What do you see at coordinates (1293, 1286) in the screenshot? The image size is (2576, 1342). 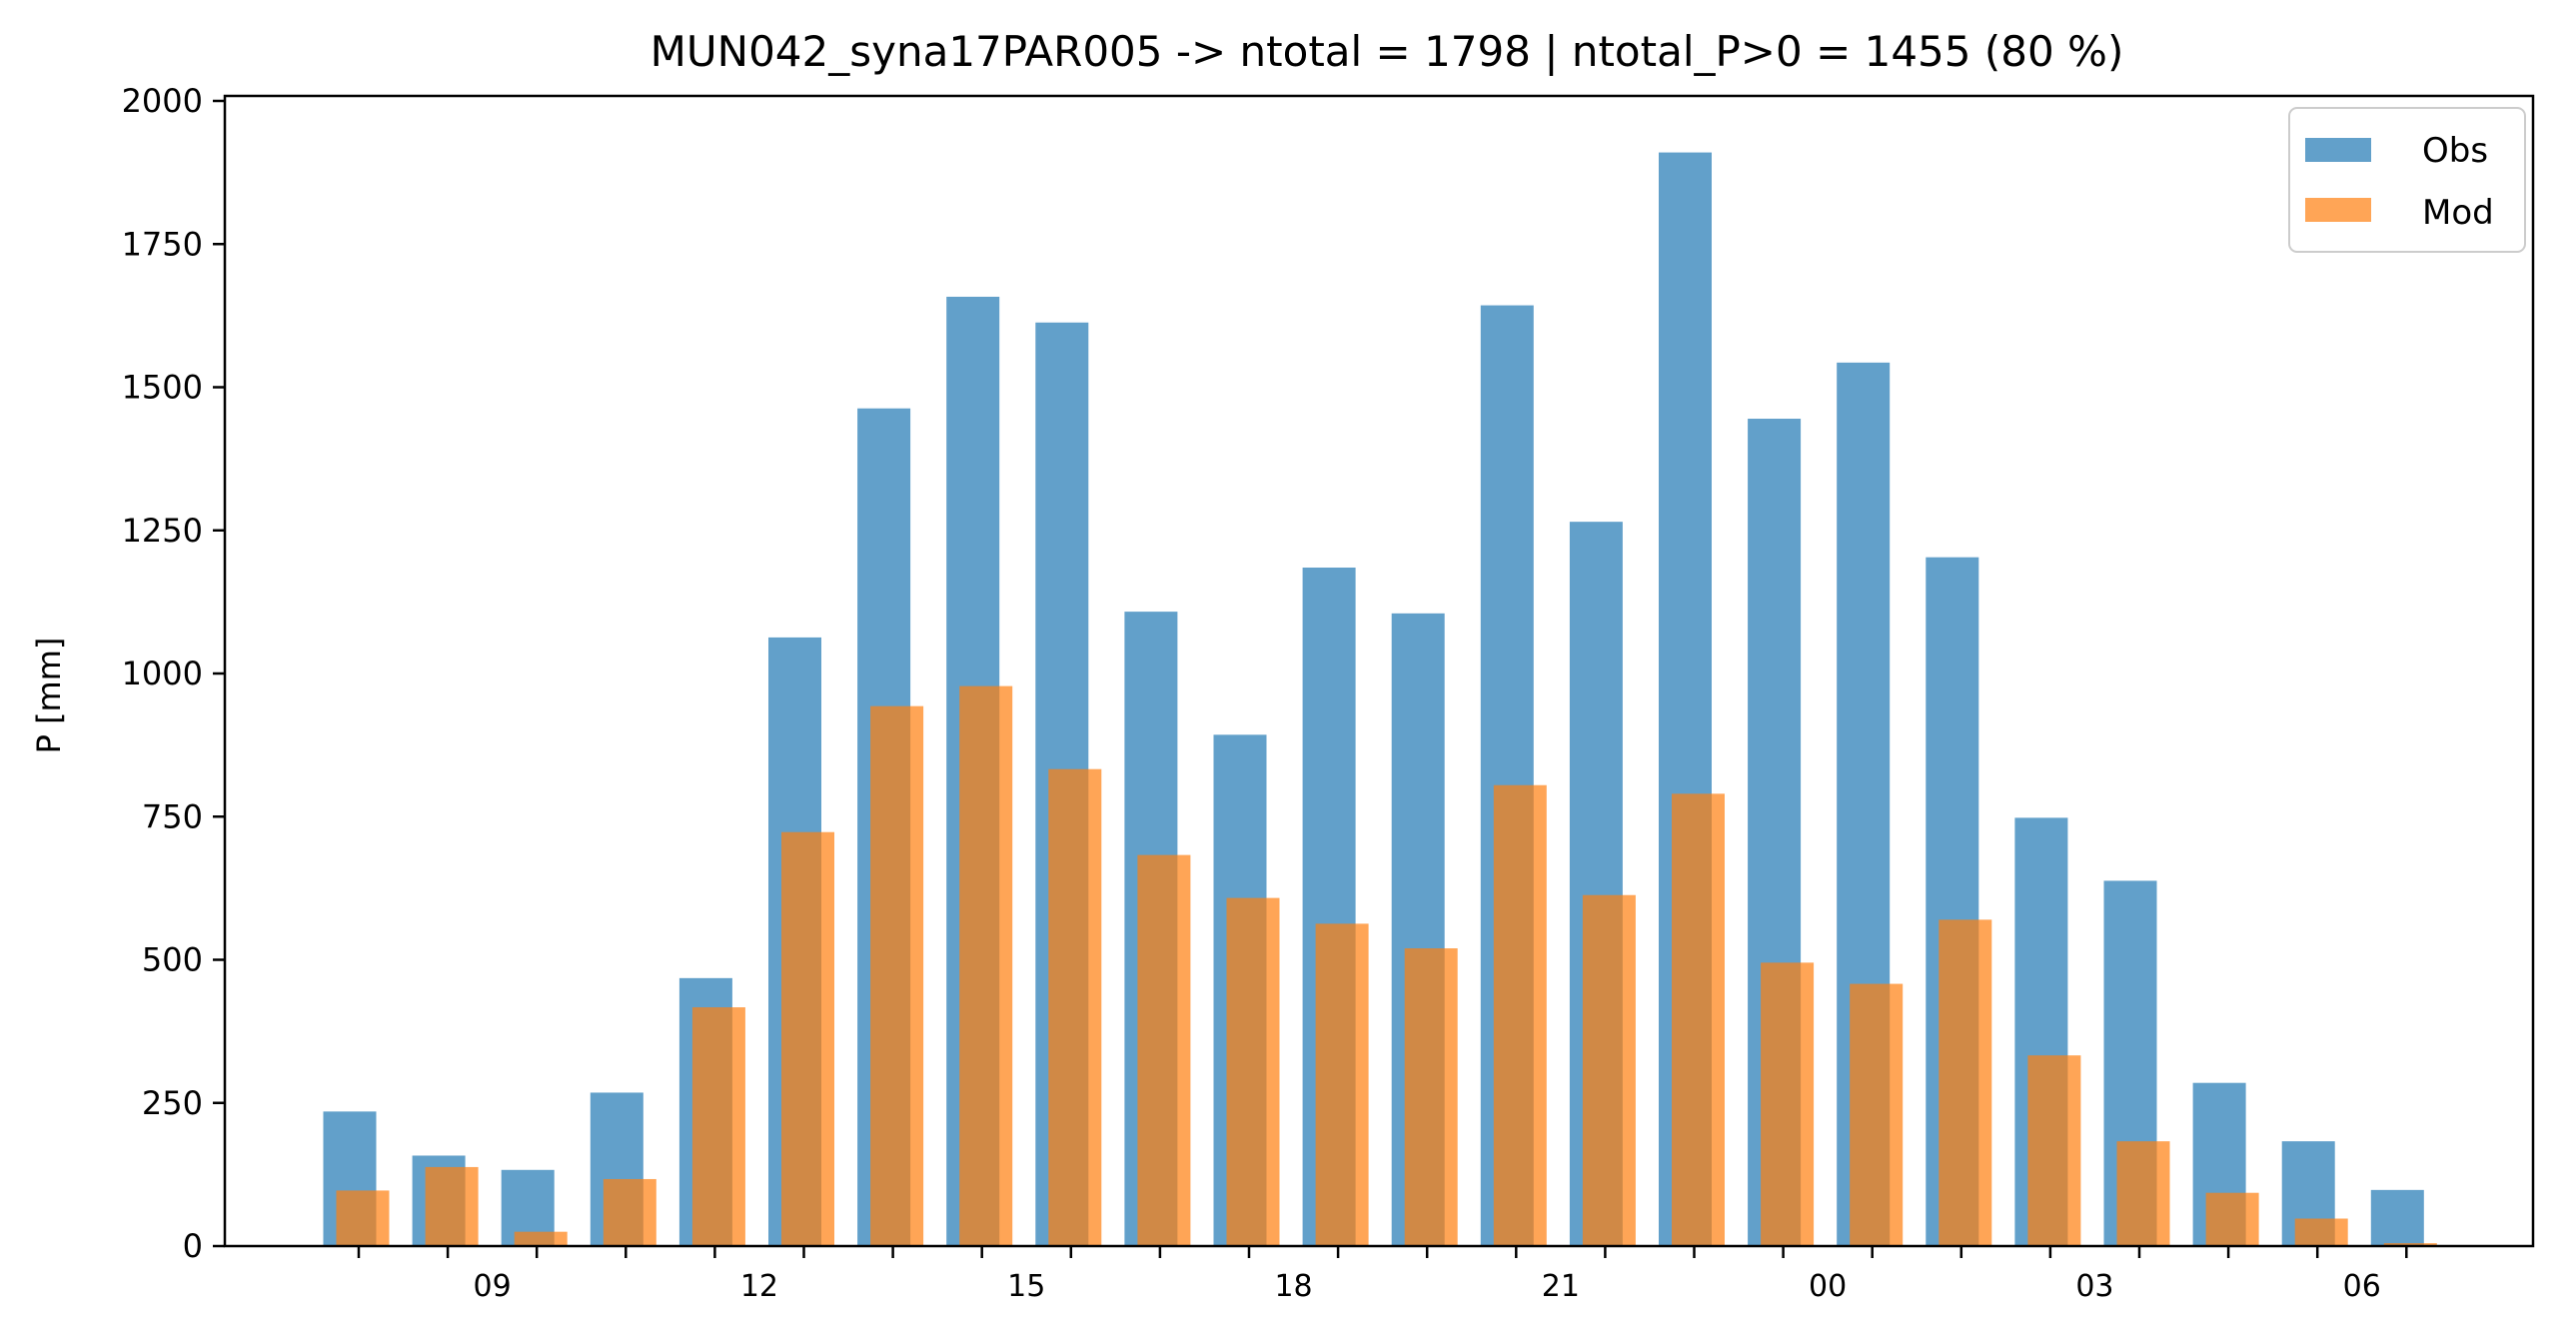 I see `x-tick-label-18: 18` at bounding box center [1293, 1286].